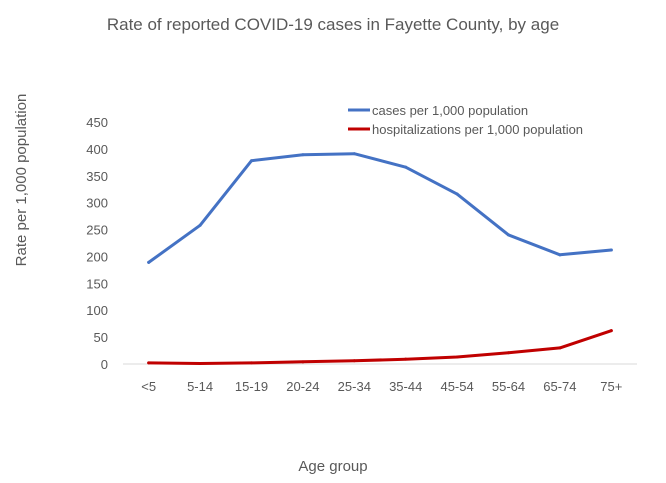 This screenshot has height=483, width=666. What do you see at coordinates (21, 180) in the screenshot?
I see `y-axis-label: Rate per 1,000 population` at bounding box center [21, 180].